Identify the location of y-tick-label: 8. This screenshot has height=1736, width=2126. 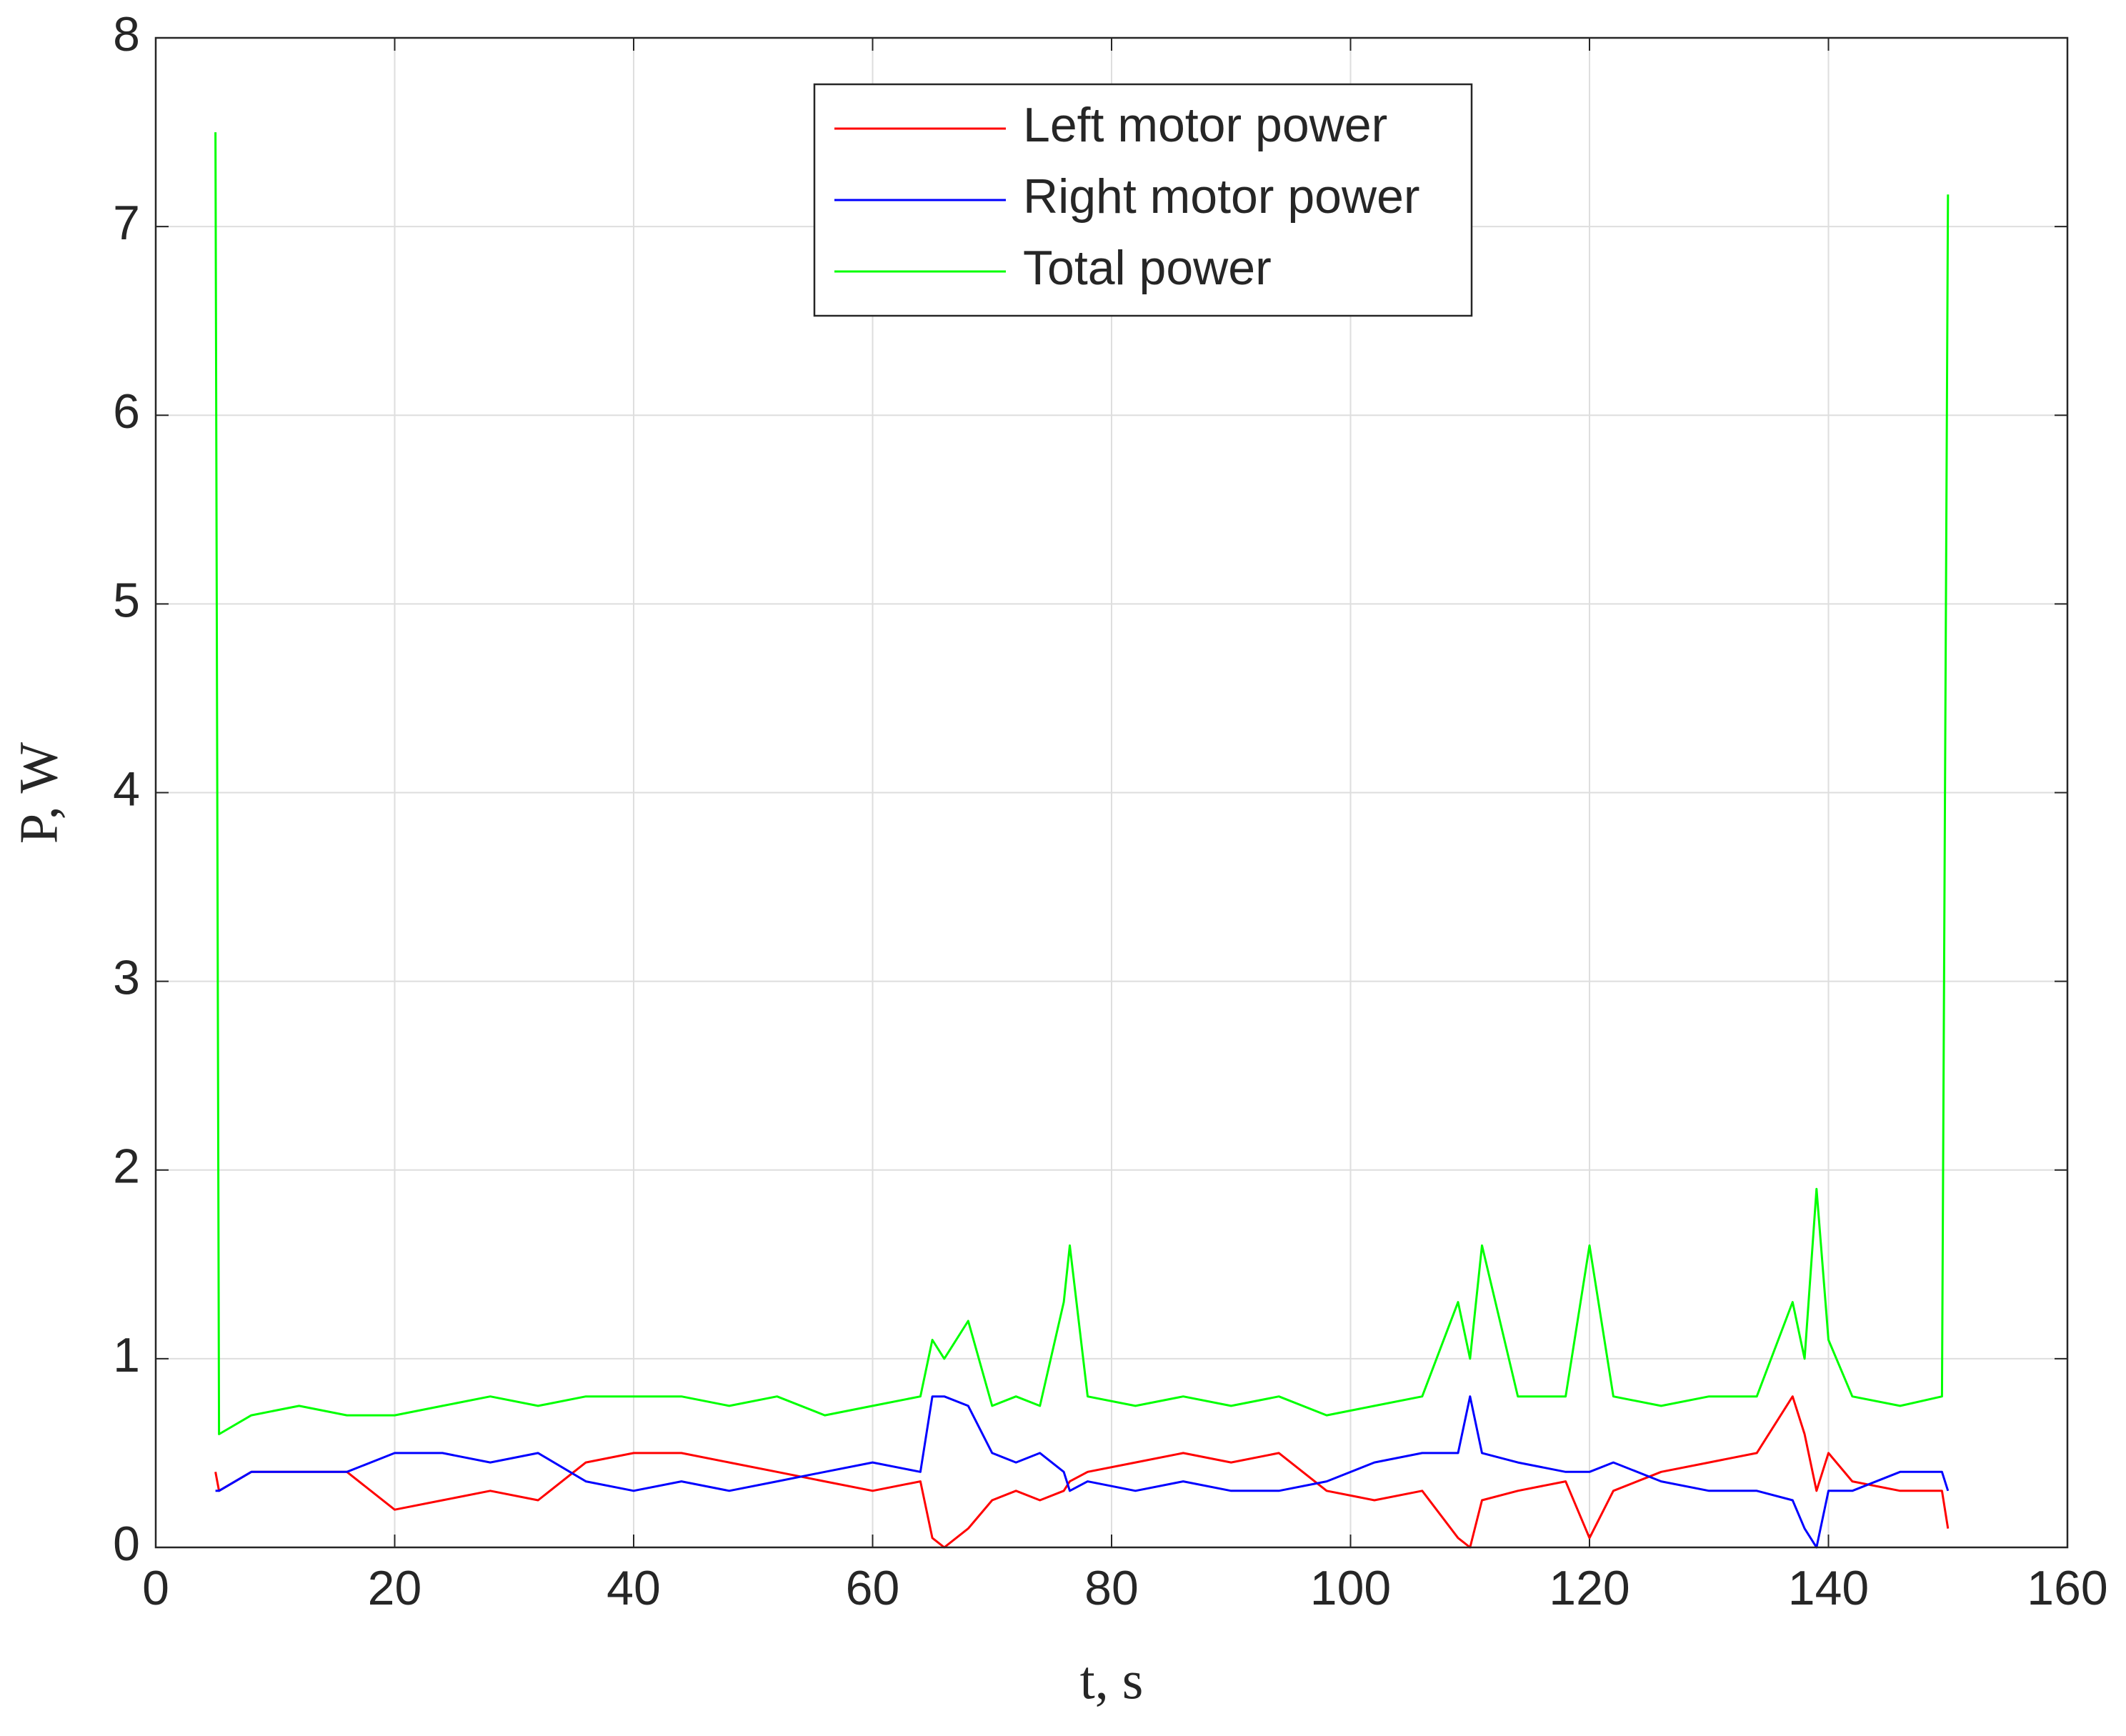
(126, 34).